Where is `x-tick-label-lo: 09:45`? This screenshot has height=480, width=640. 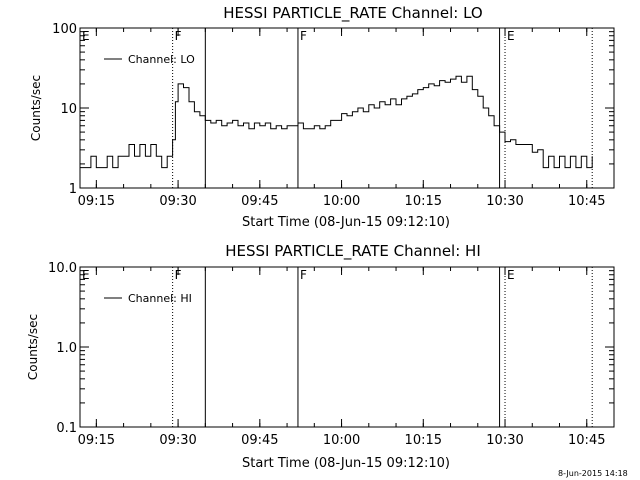
x-tick-label-lo: 09:45 is located at coordinates (259, 201).